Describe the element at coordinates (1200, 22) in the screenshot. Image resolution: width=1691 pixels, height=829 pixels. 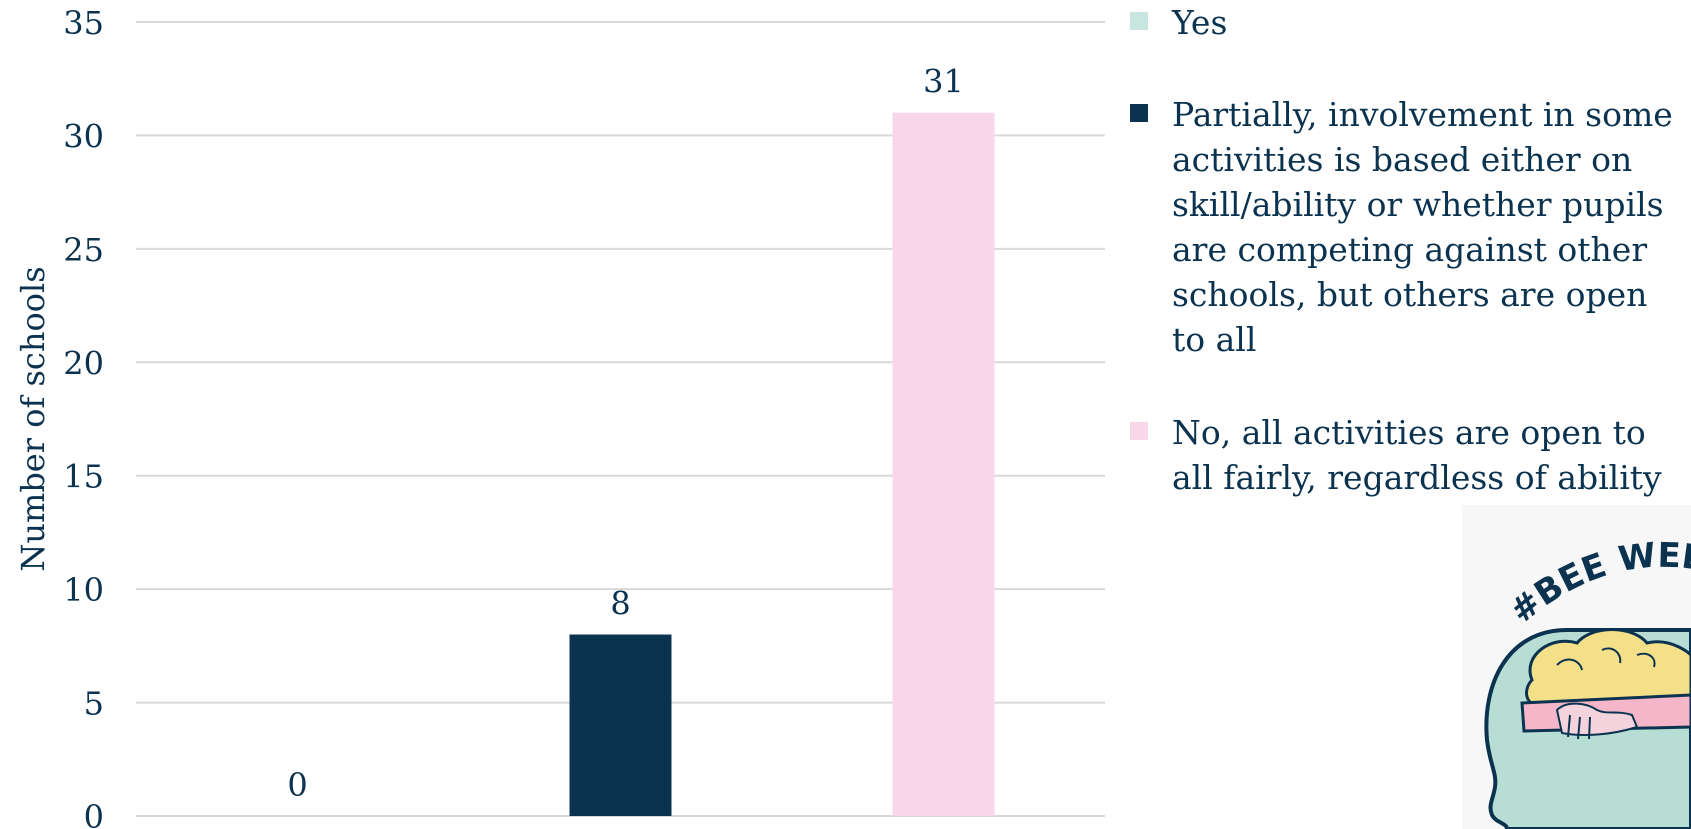
I see `legend-label-yes: Yes` at that location.